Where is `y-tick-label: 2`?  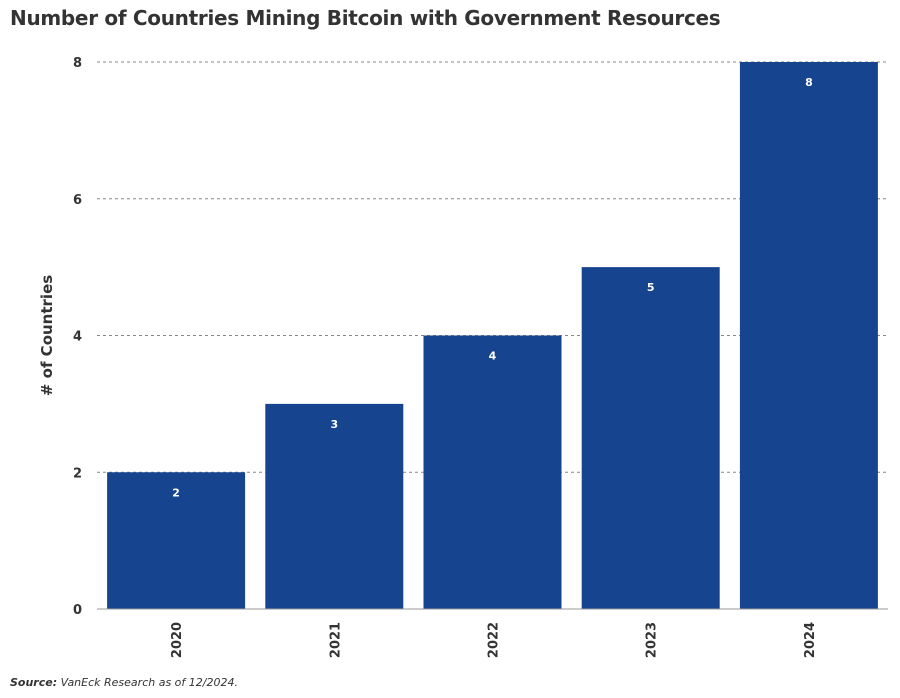 y-tick-label: 2 is located at coordinates (77, 473).